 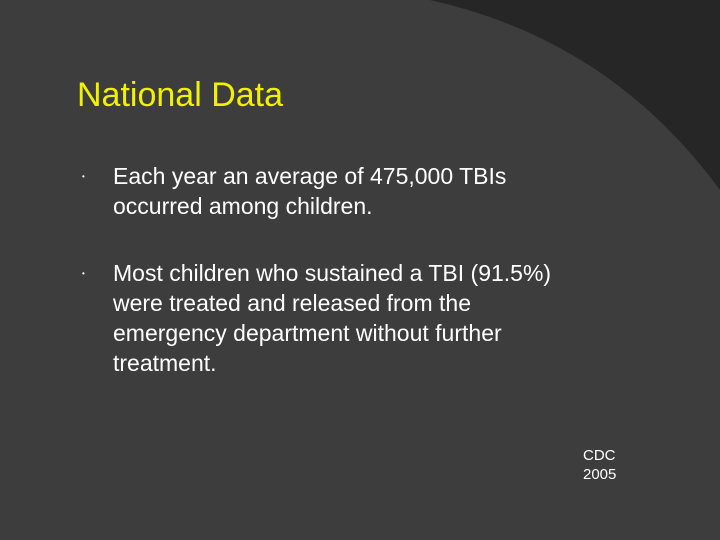 What do you see at coordinates (600, 465) in the screenshot?
I see `citation: CDC 2005` at bounding box center [600, 465].